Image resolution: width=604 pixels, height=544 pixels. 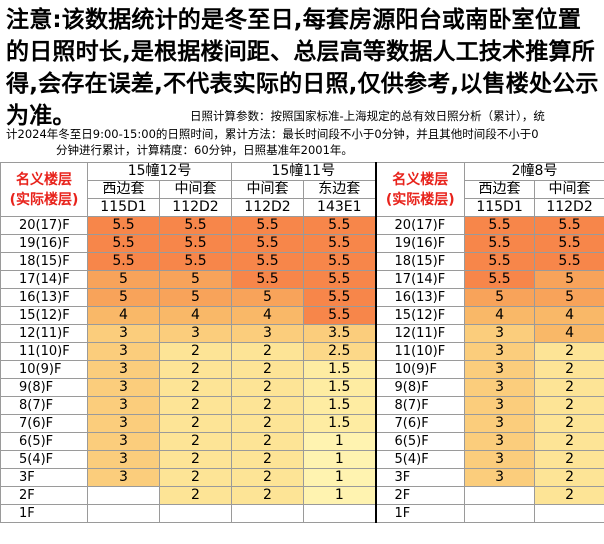 What do you see at coordinates (500, 189) in the screenshot?
I see `unit-position: 西边套` at bounding box center [500, 189].